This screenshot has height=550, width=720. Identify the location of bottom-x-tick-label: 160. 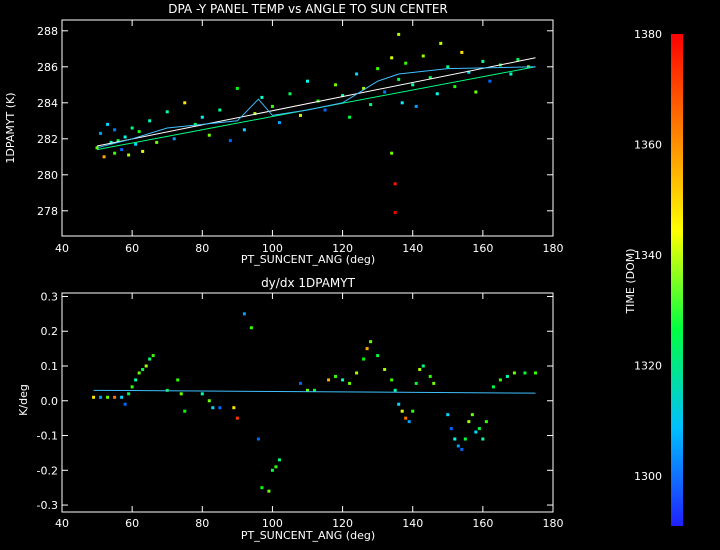
(482, 523).